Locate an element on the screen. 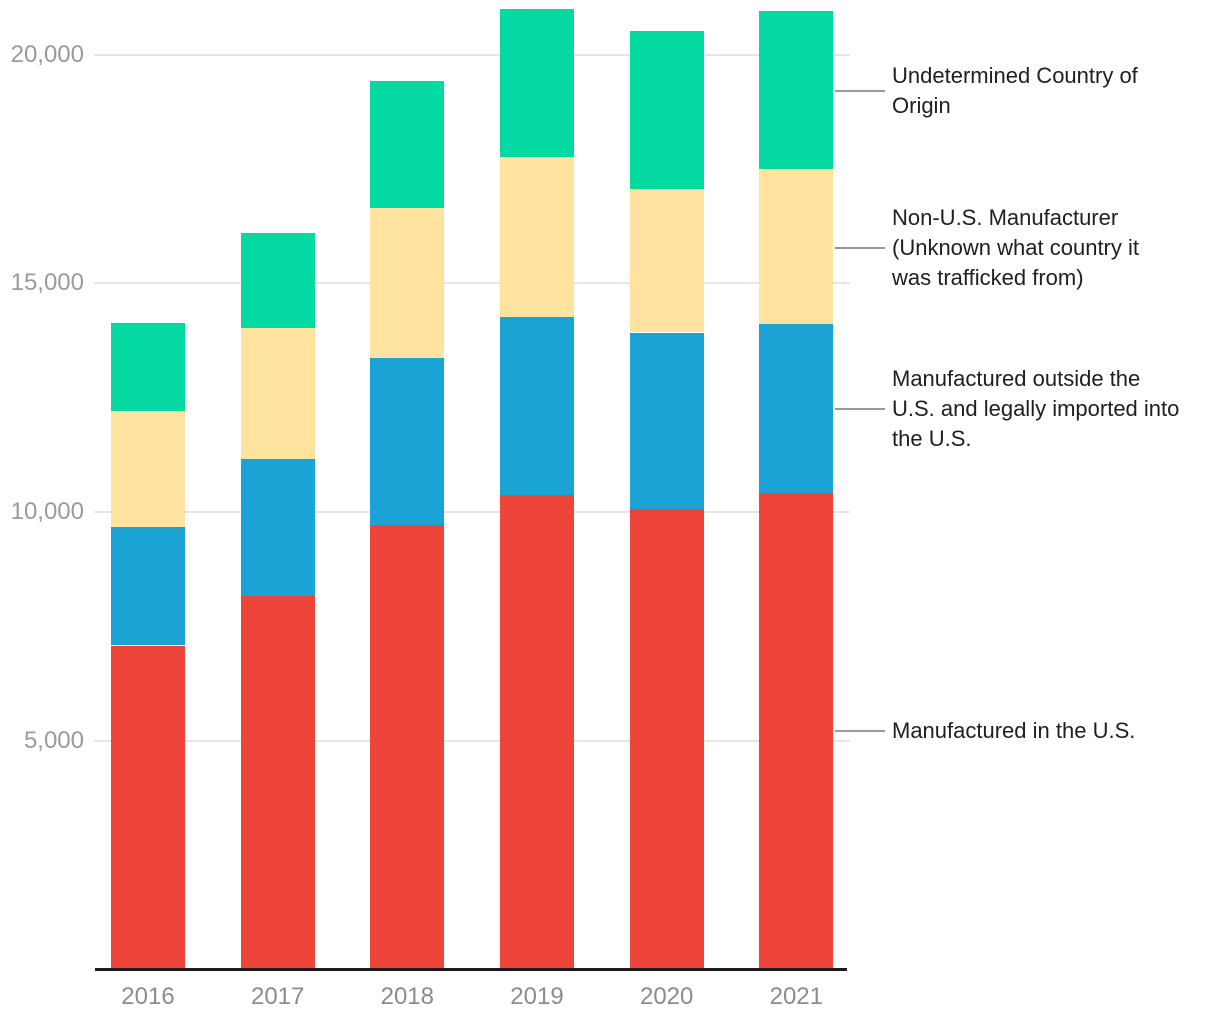  legend-leader-line-us is located at coordinates (860, 731).